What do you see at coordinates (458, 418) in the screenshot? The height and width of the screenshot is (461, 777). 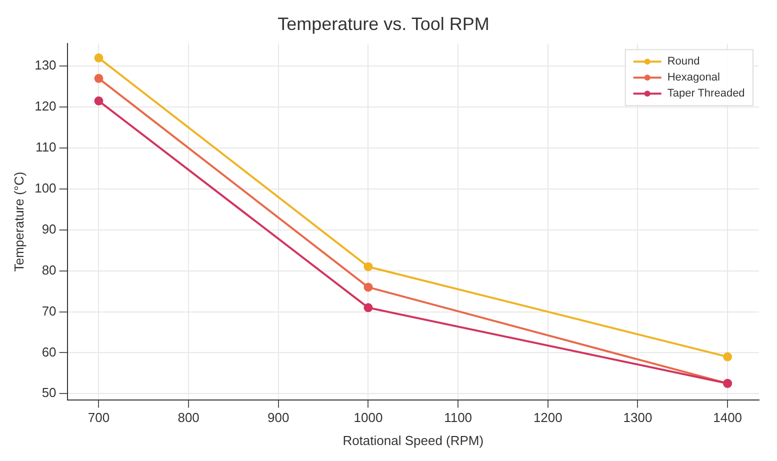 I see `x-tick-label: 1100` at bounding box center [458, 418].